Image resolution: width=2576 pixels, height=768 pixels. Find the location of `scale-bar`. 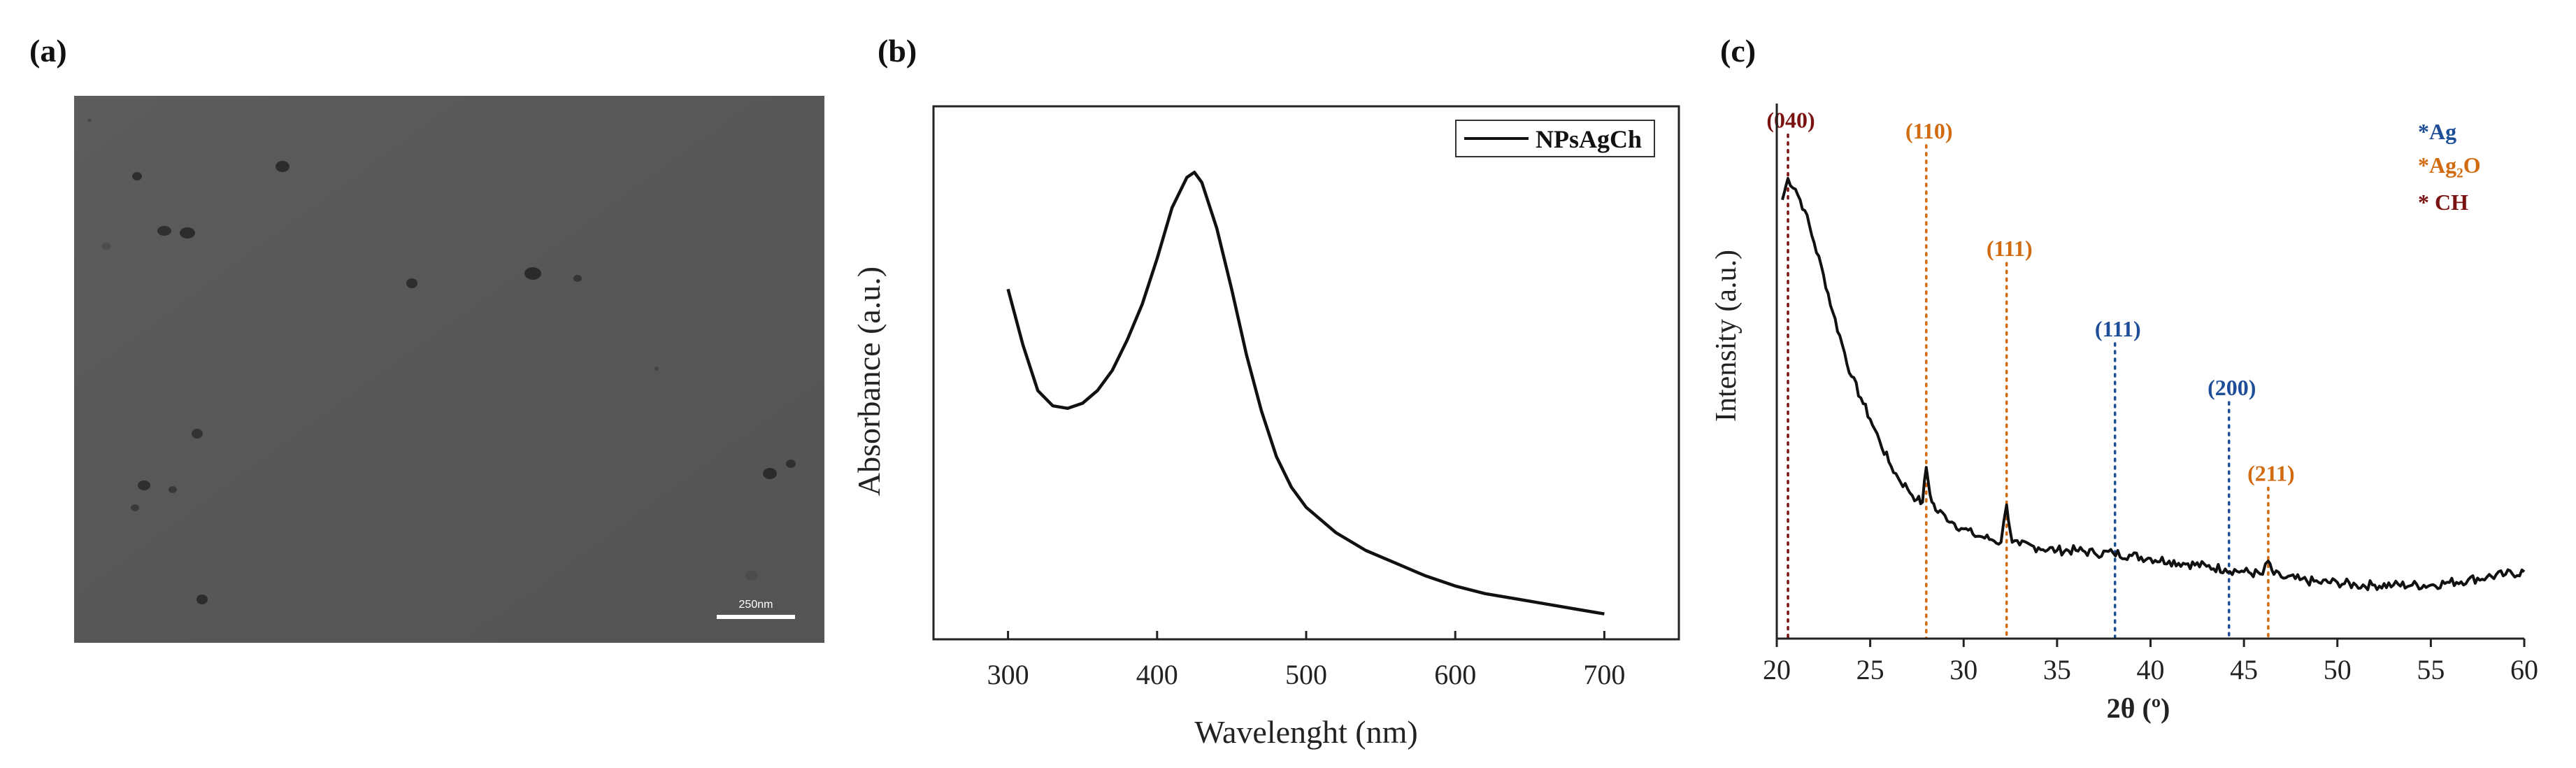

scale-bar is located at coordinates (756, 617).